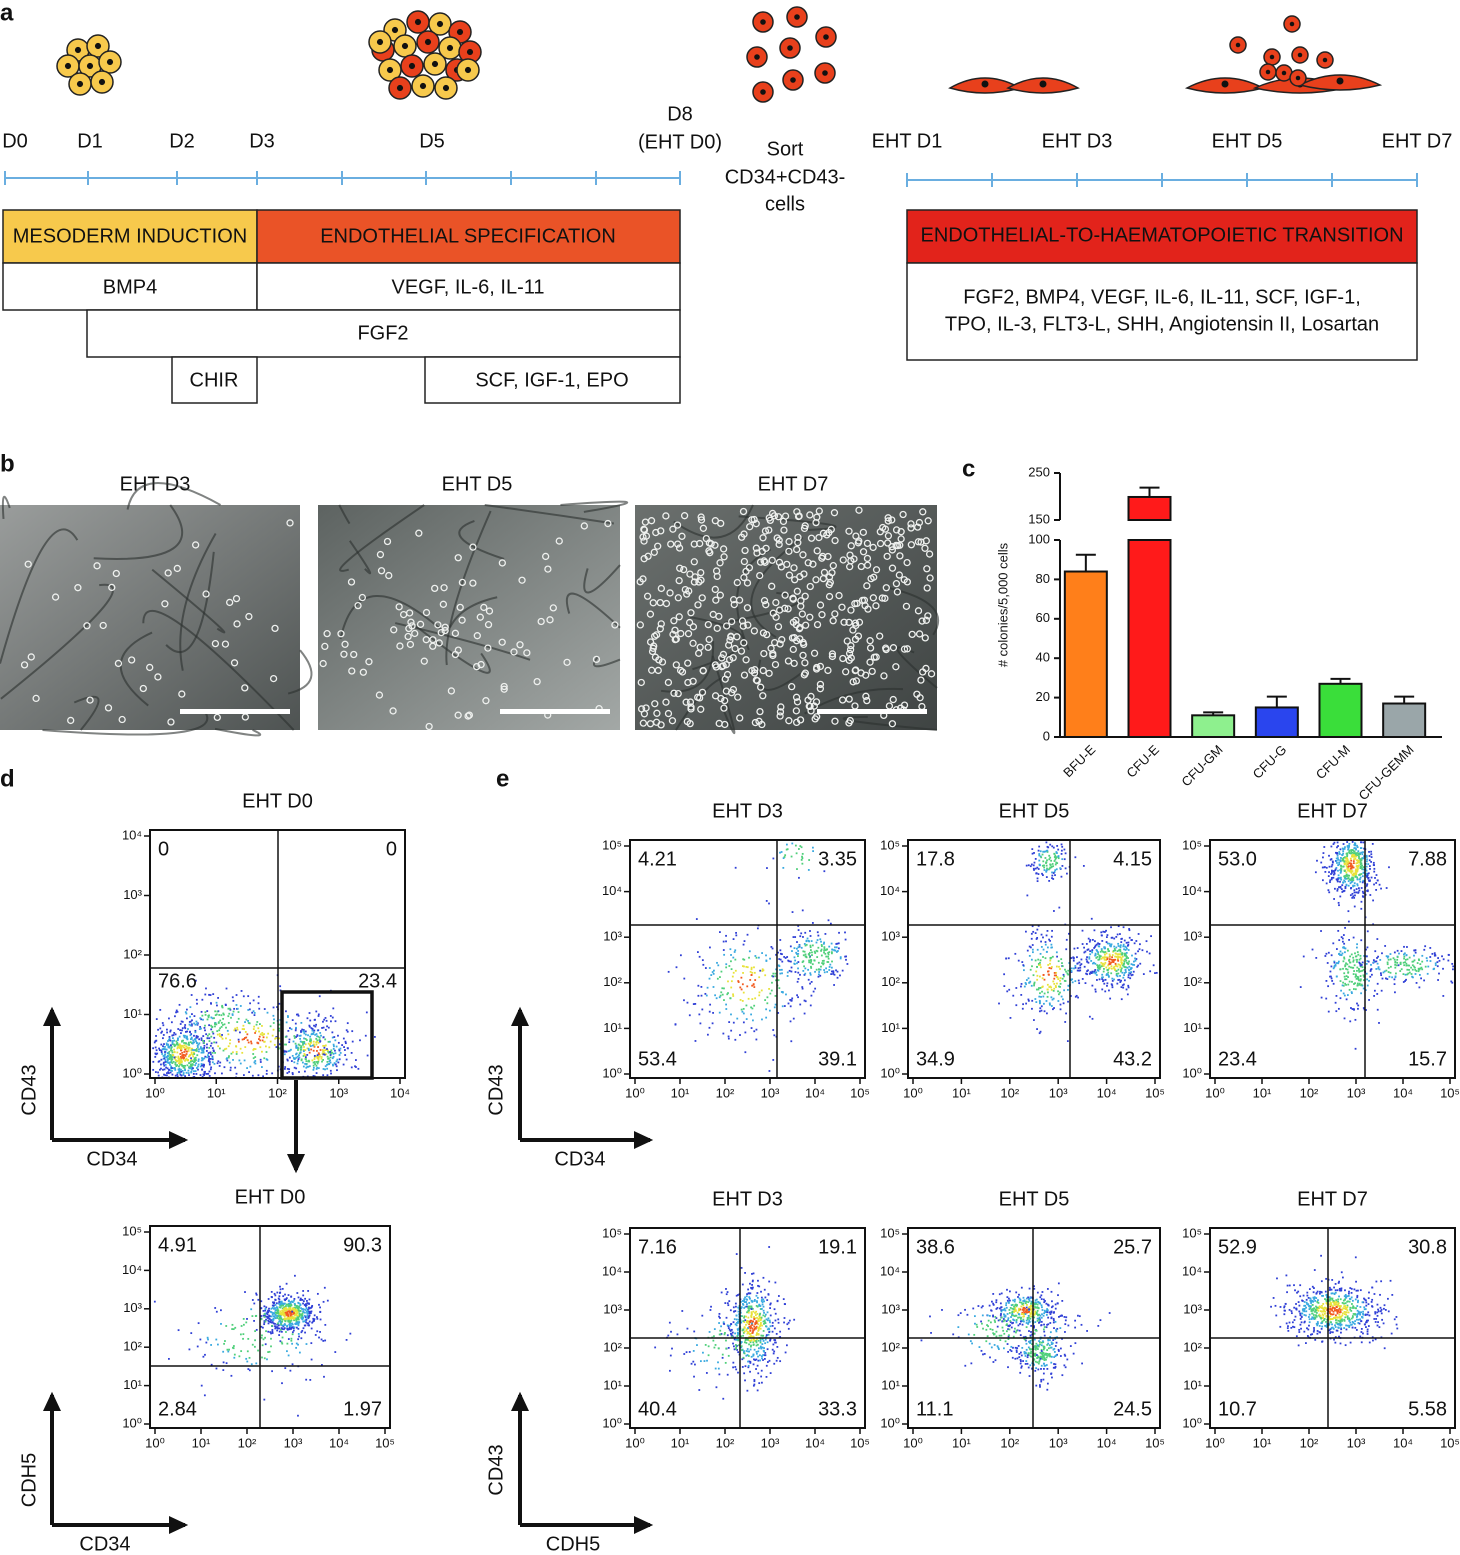 Image resolution: width=1460 pixels, height=1555 pixels. Describe the element at coordinates (362, 1245) in the screenshot. I see `quadrant-value: 90.3` at that location.